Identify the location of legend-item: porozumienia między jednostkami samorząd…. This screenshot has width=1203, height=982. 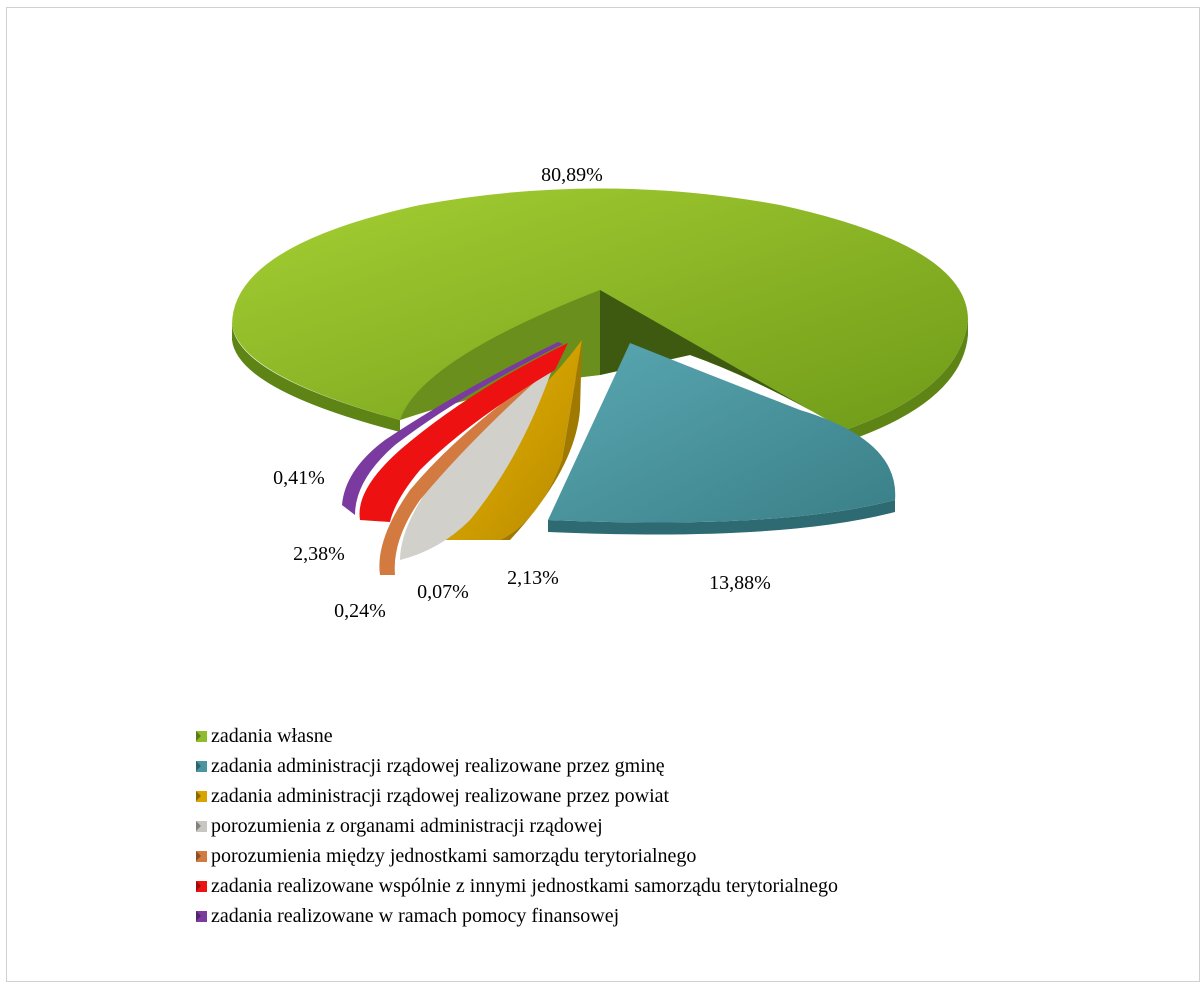
(517, 856).